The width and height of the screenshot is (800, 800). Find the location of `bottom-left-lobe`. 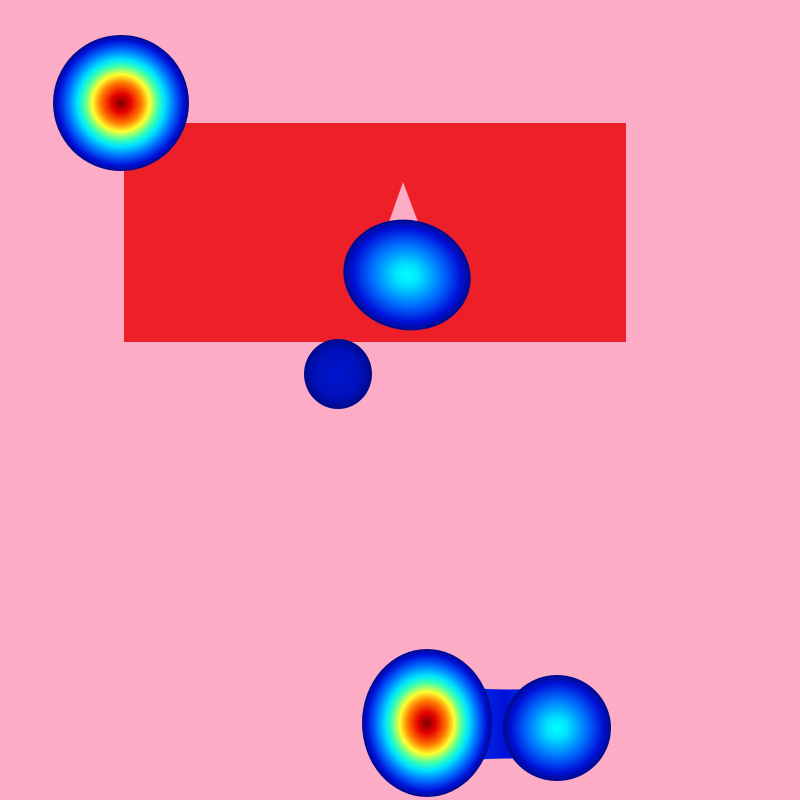

bottom-left-lobe is located at coordinates (427, 723).